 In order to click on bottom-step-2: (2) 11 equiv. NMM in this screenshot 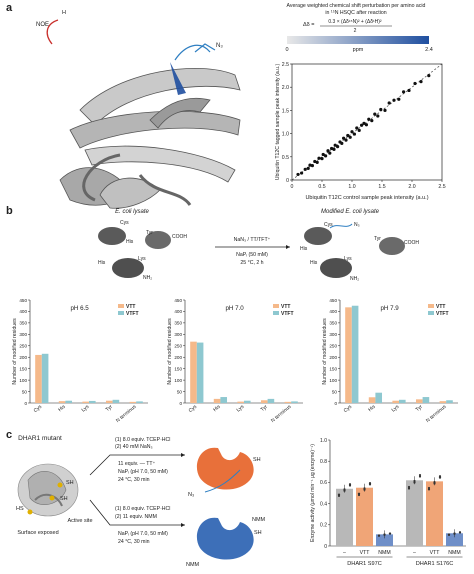, I will do `click(136, 517)`.